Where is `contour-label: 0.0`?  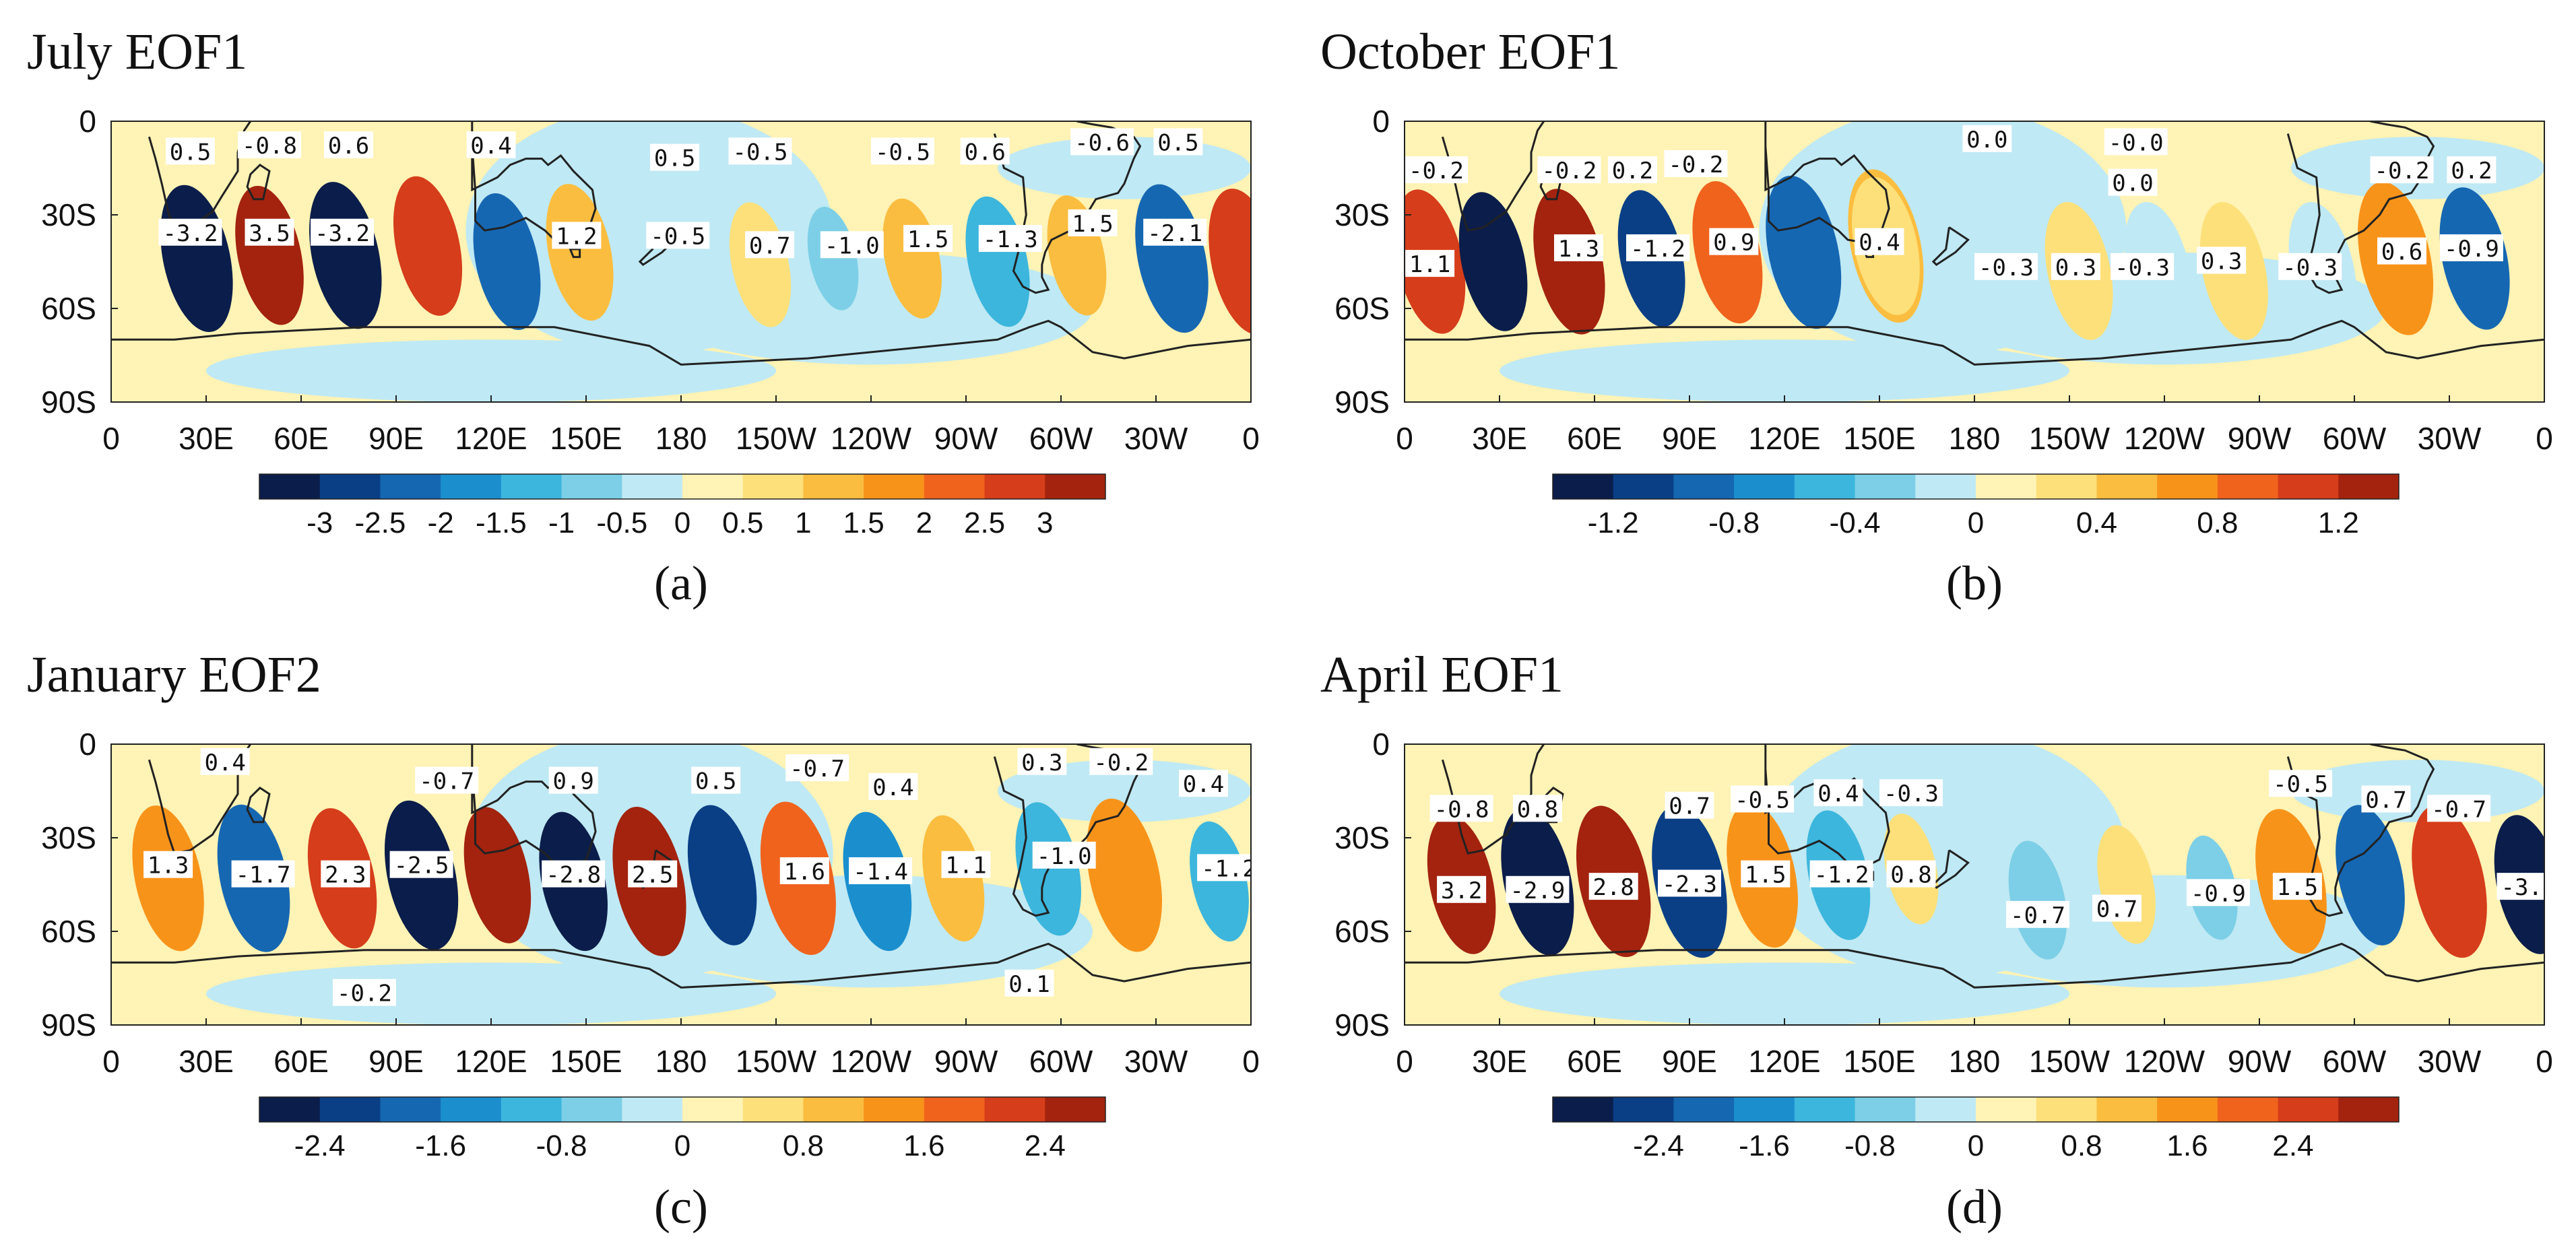
contour-label: 0.0 is located at coordinates (1987, 139).